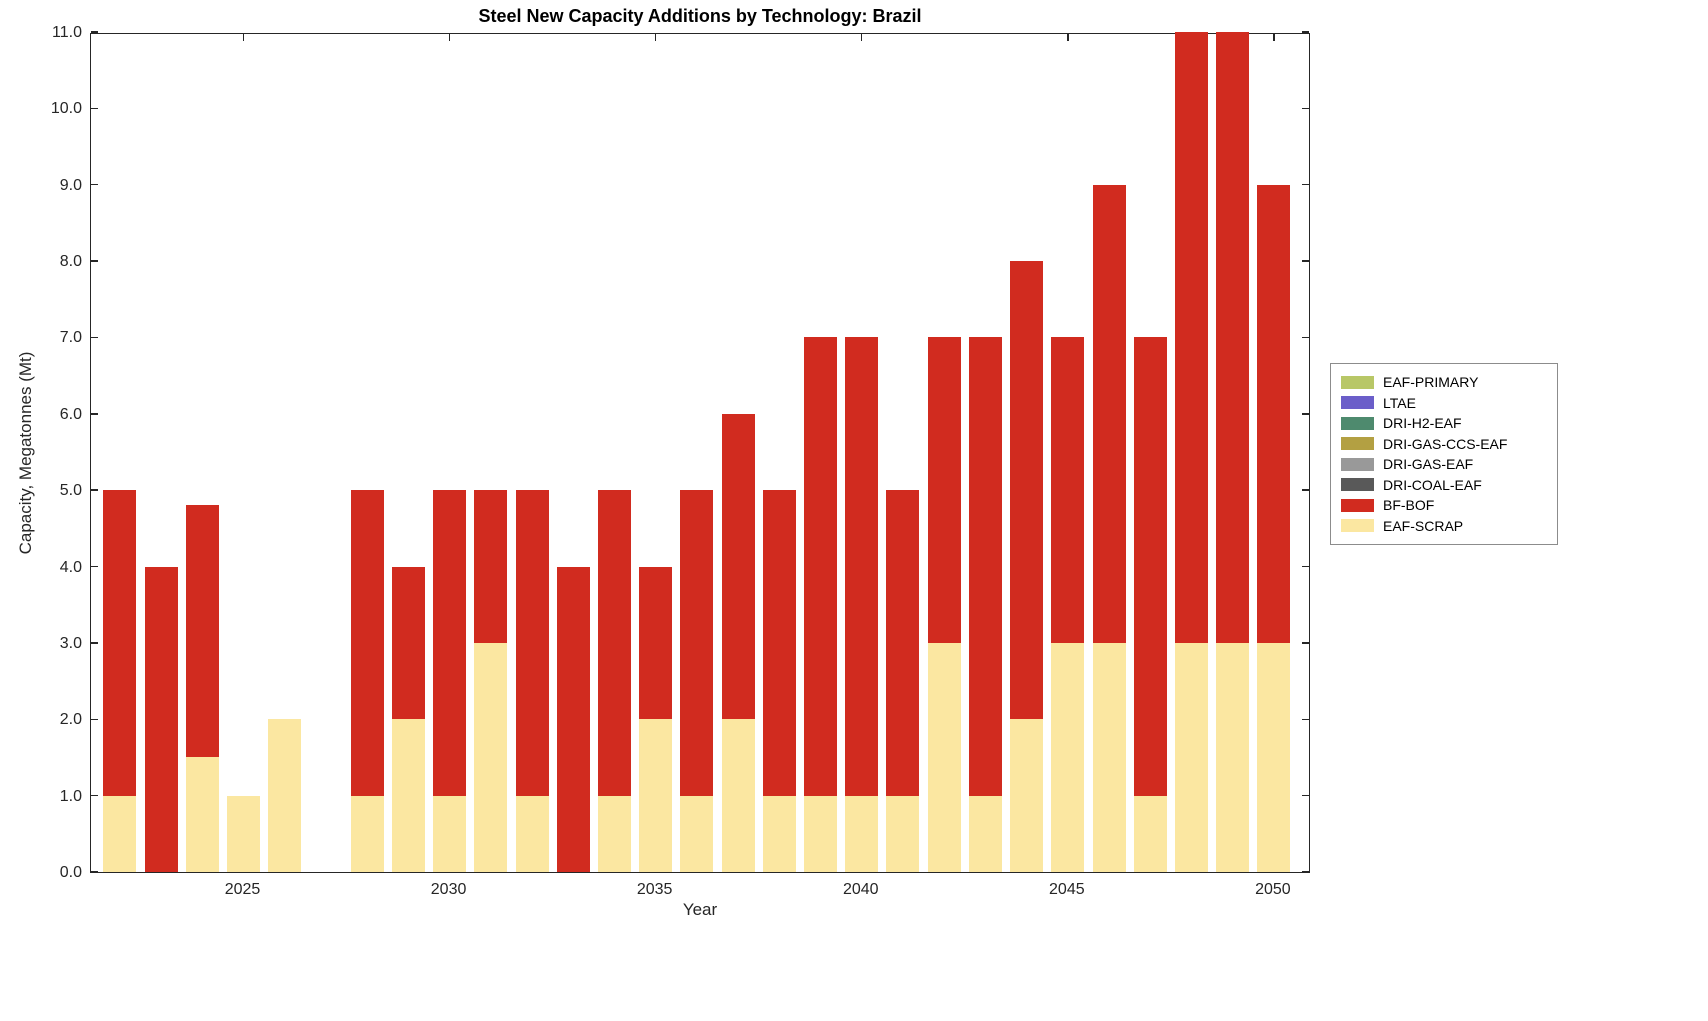  What do you see at coordinates (450, 833) in the screenshot?
I see `bar-2030-eaf-scrap` at bounding box center [450, 833].